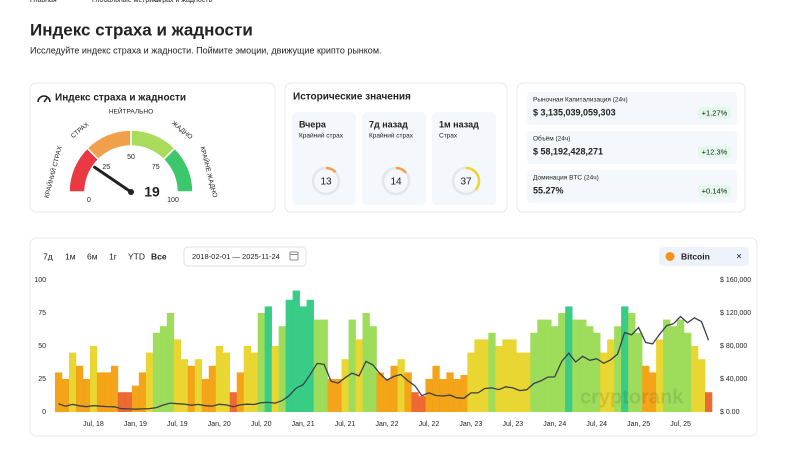 This screenshot has width=800, height=451. I want to click on legend-pill, so click(704, 256).